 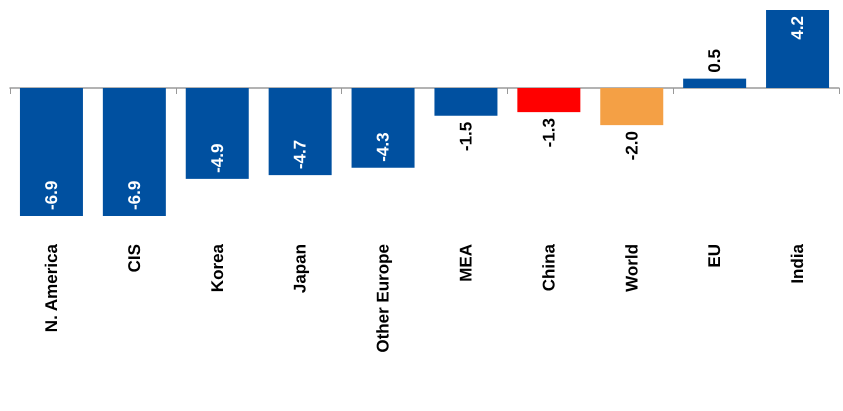 What do you see at coordinates (217, 158) in the screenshot?
I see `data-label: -4.9` at bounding box center [217, 158].